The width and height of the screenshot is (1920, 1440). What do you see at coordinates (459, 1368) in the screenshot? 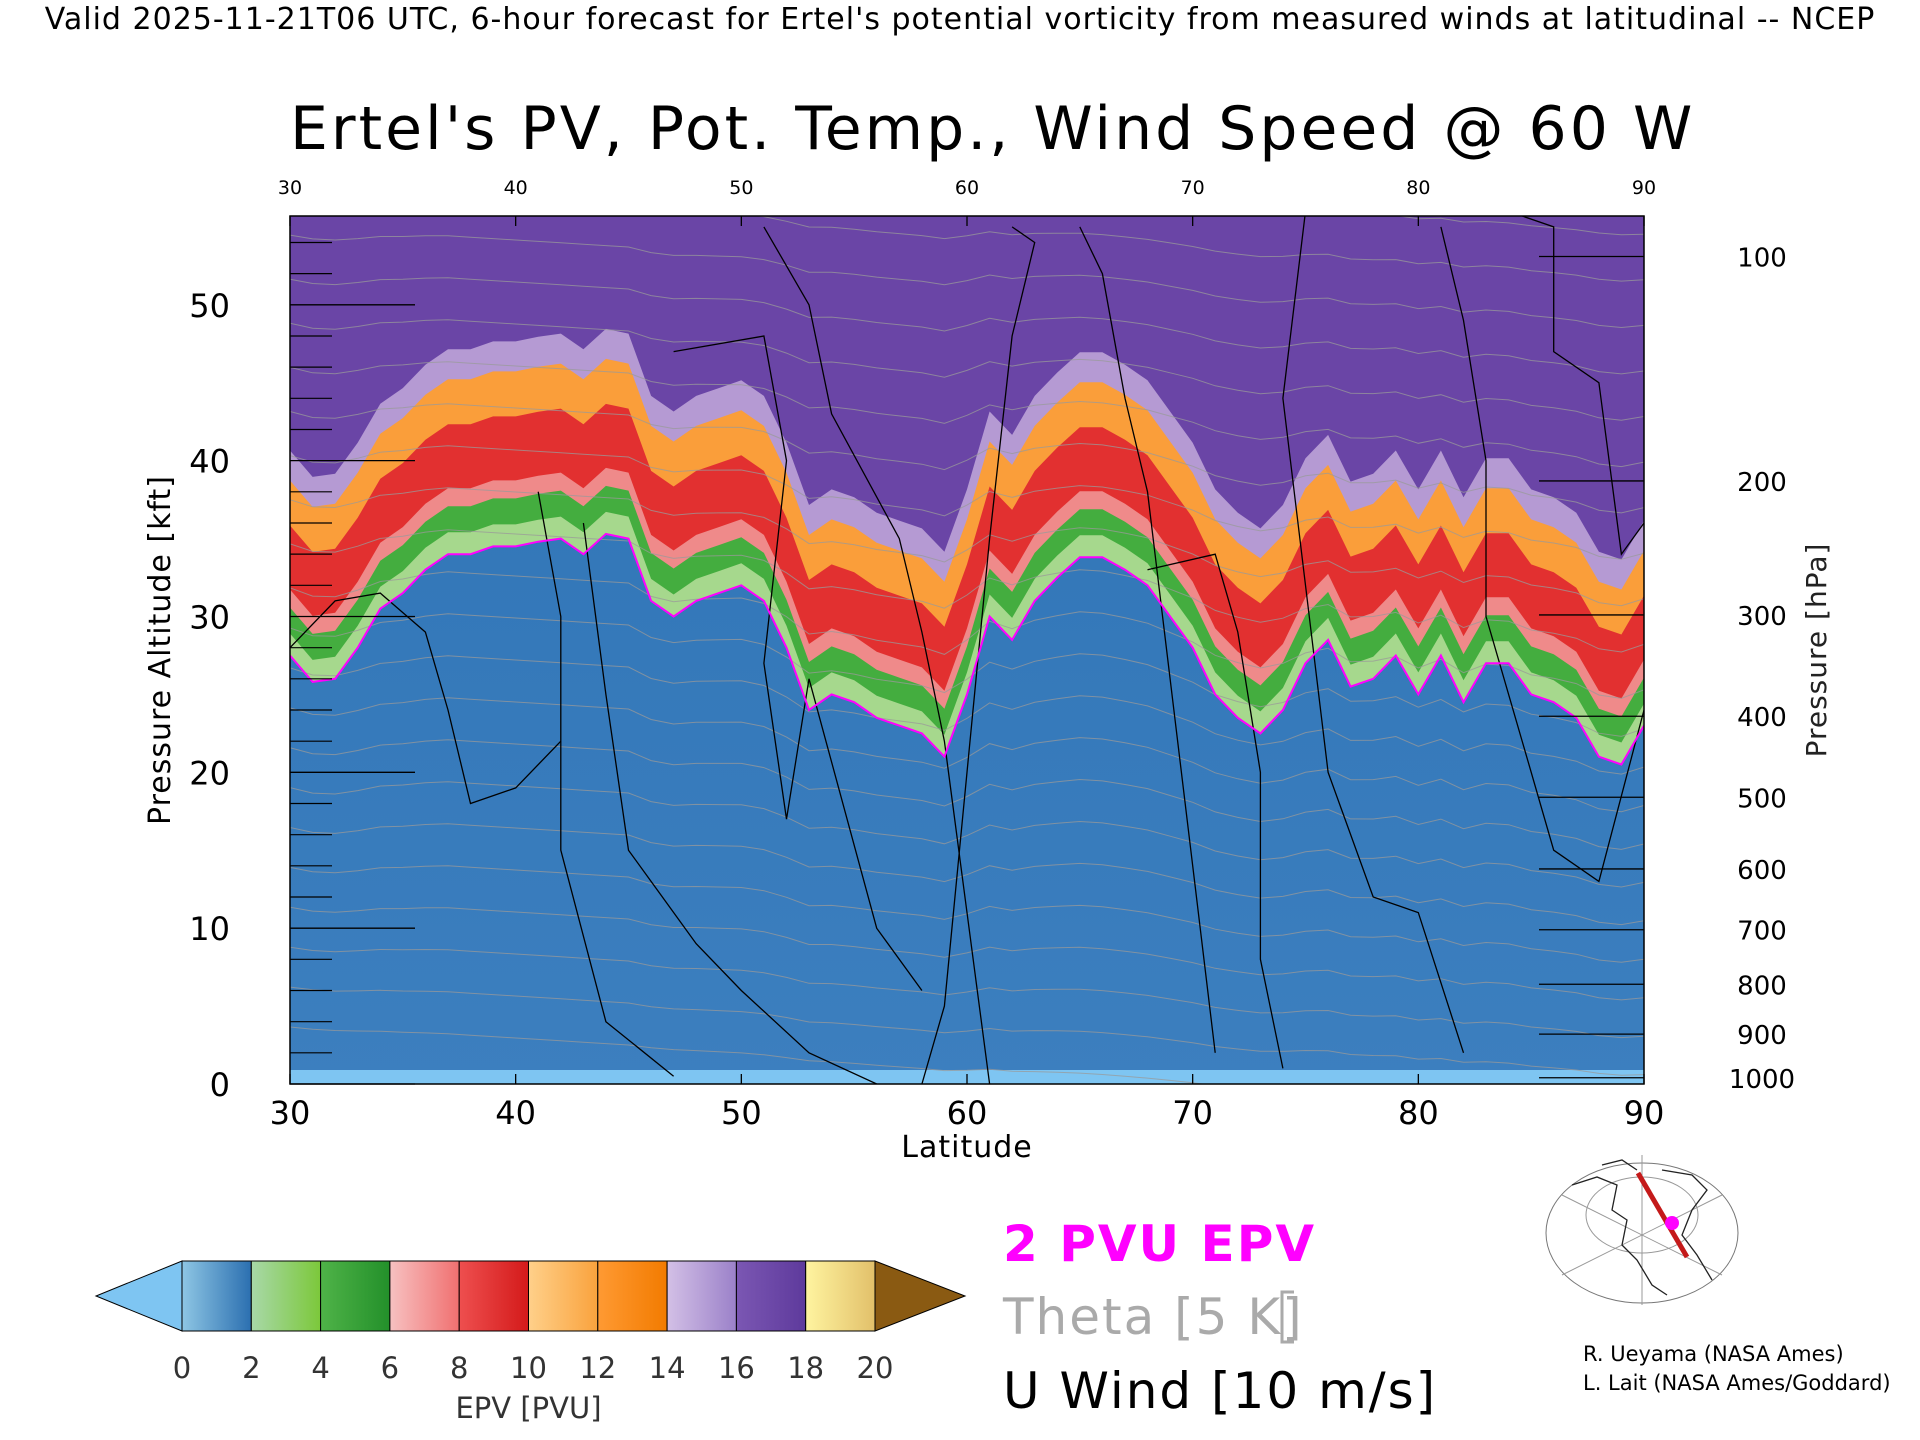
I see `colorbar-tick-label: 8` at bounding box center [459, 1368].